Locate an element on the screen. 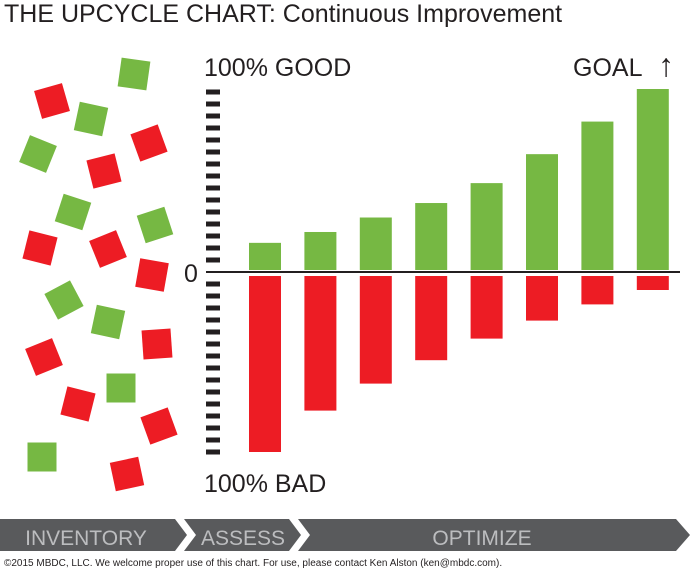 The height and width of the screenshot is (571, 700). stage-assess is located at coordinates (242, 535).